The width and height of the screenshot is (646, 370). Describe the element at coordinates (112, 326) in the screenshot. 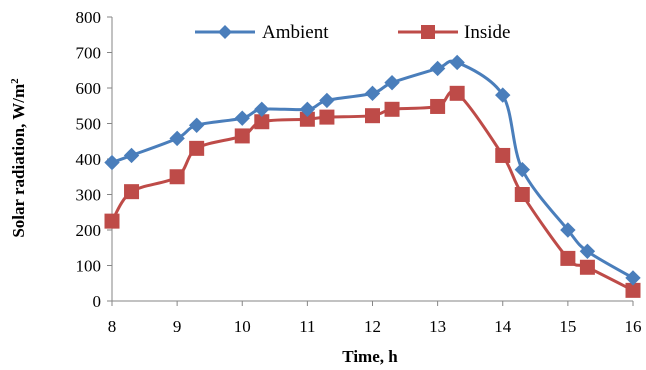

I see `x-tick-label: 8` at that location.